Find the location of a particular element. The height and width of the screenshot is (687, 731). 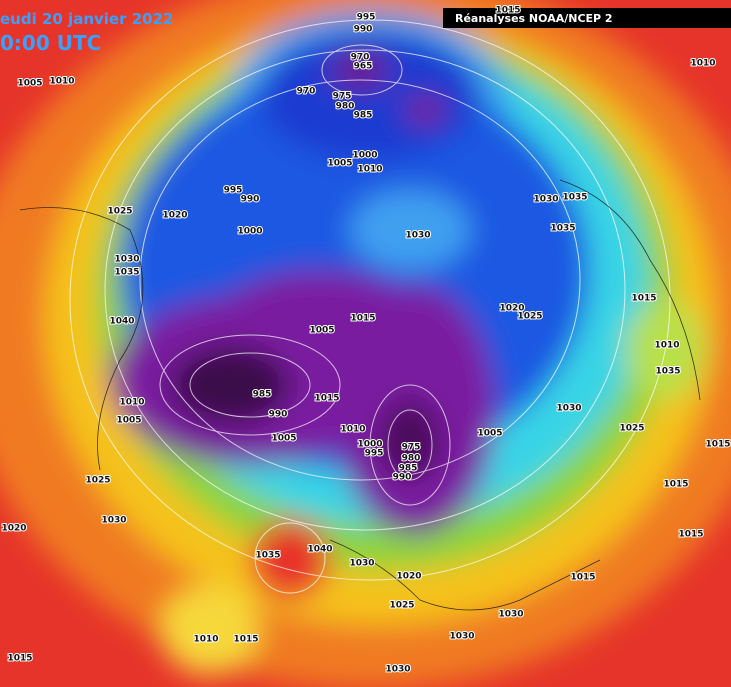

source: Réanalyses NOAA/NCEP 2 is located at coordinates (534, 18).